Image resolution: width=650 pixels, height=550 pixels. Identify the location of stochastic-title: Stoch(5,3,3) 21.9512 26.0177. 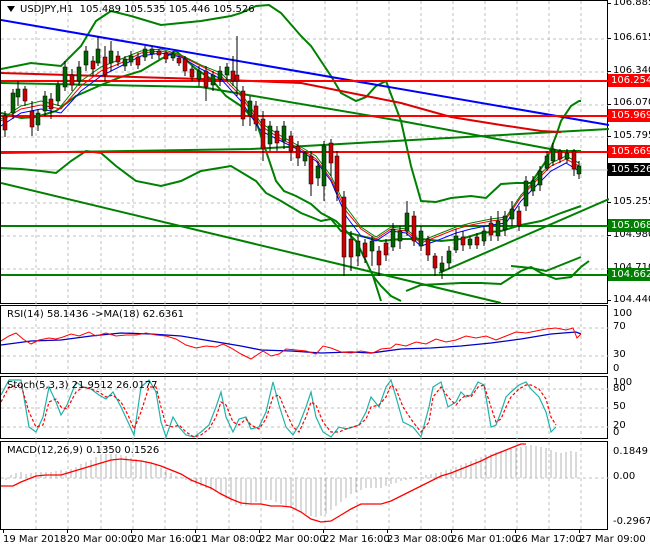
(82, 385).